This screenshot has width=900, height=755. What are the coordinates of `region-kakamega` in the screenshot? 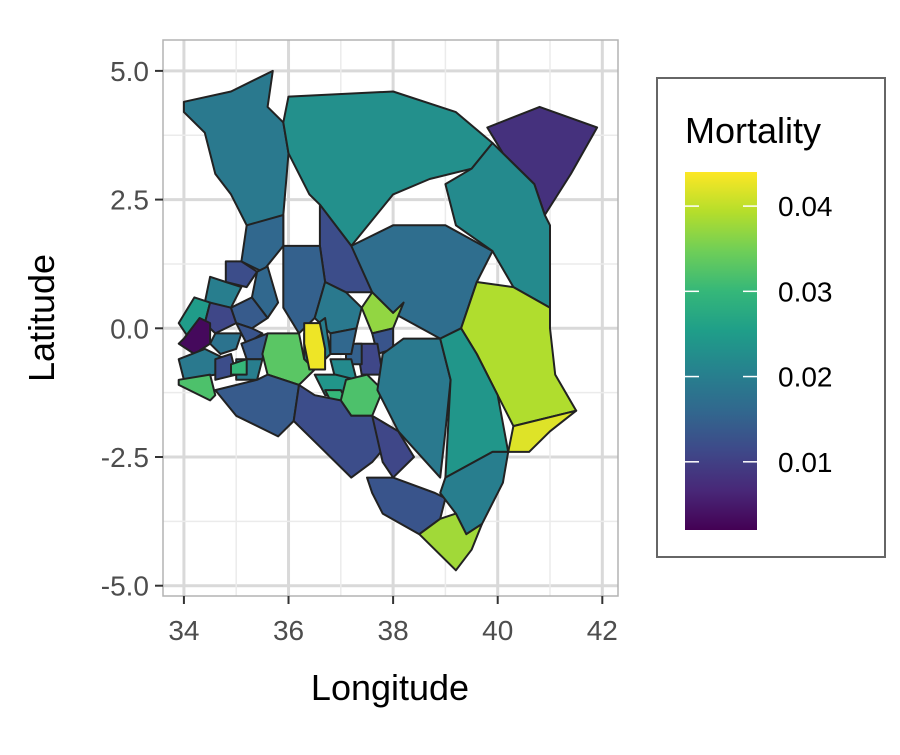 It's located at (220, 318).